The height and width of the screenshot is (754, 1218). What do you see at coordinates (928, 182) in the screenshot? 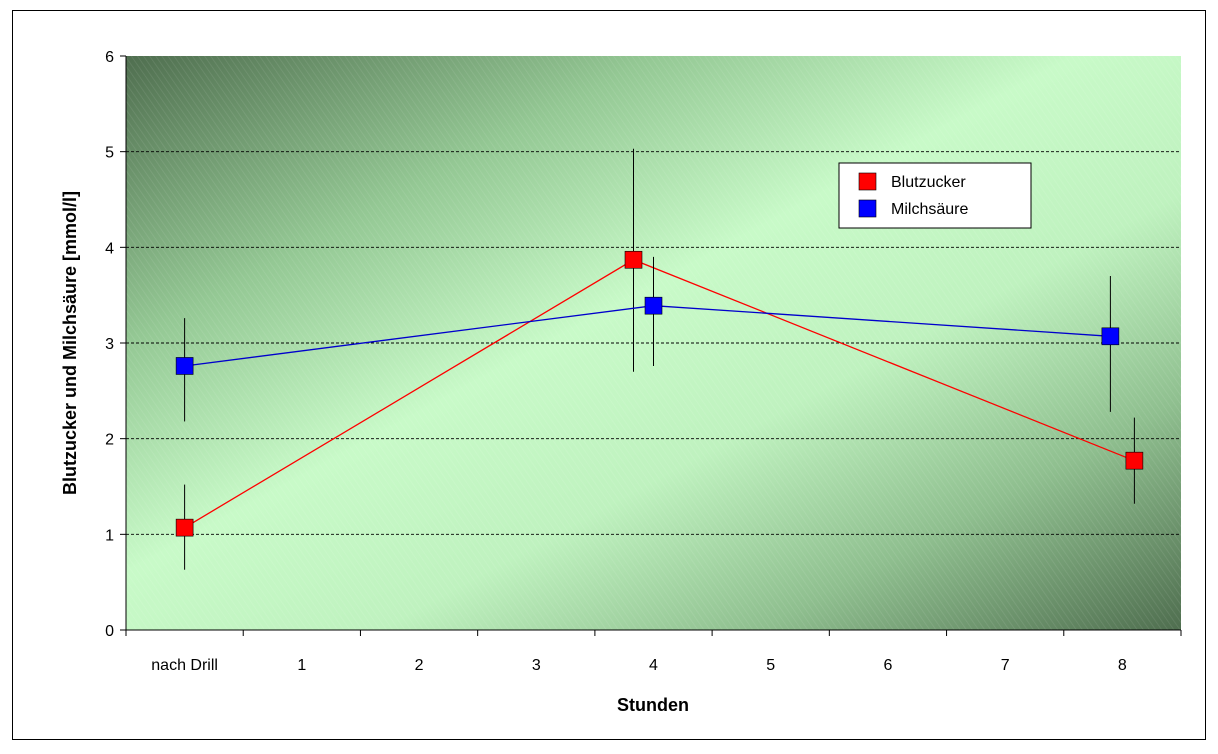
I see `legend-label-blutzucker: Blutzucker` at bounding box center [928, 182].